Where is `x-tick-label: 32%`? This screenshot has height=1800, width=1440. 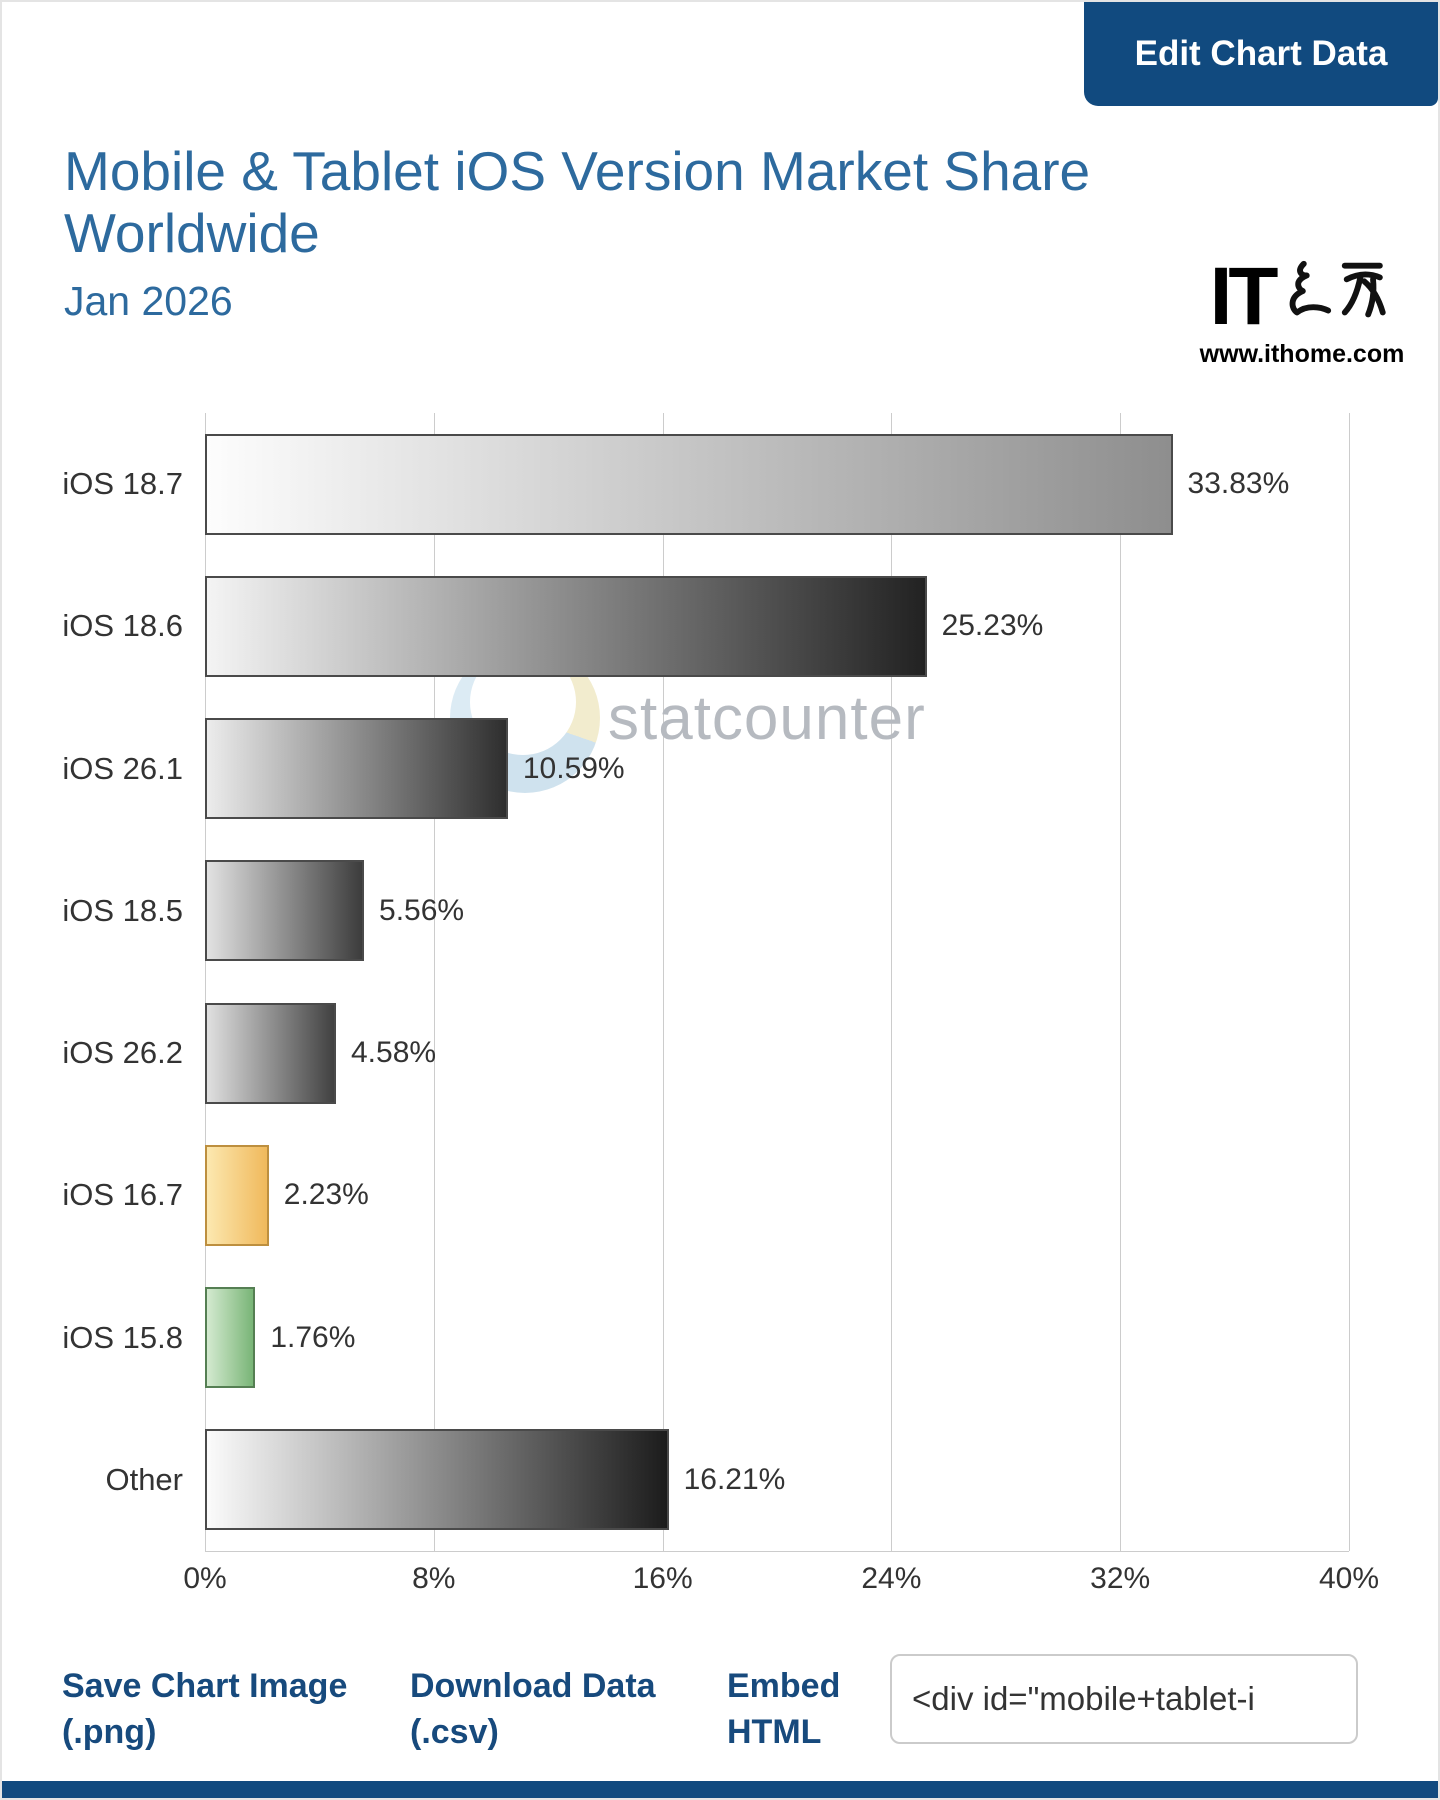
x-tick-label: 32% is located at coordinates (1120, 1578).